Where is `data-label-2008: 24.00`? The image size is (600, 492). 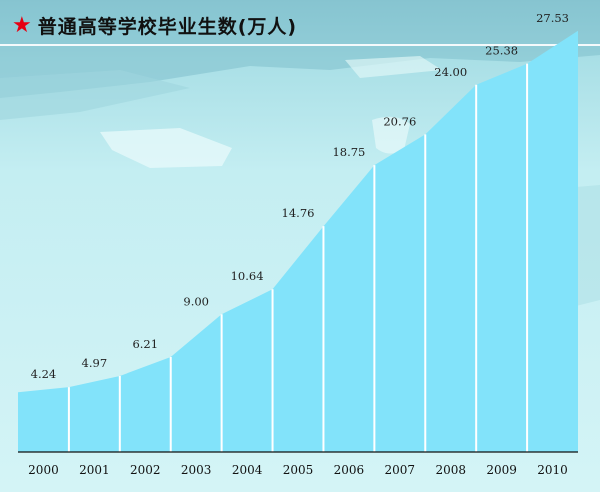
data-label-2008: 24.00 is located at coordinates (450, 72).